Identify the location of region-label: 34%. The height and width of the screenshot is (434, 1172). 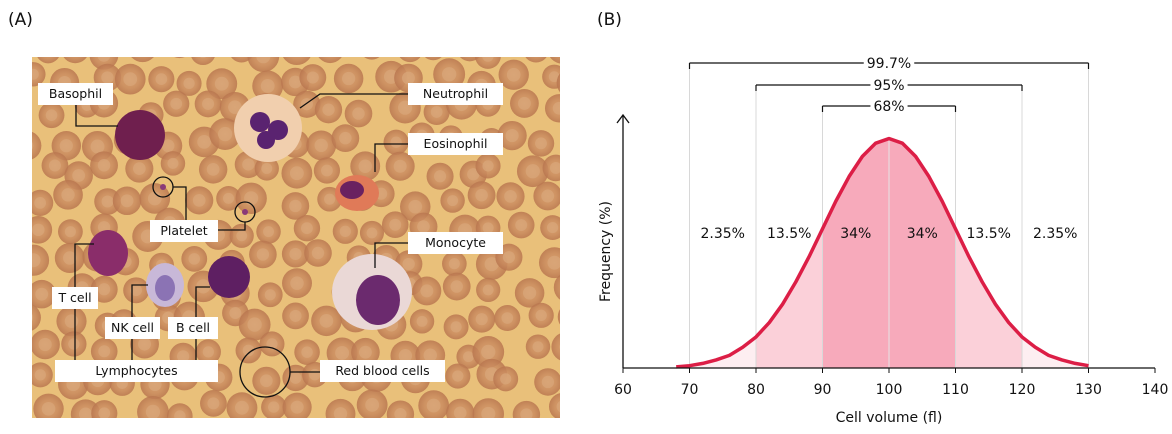
(922, 234).